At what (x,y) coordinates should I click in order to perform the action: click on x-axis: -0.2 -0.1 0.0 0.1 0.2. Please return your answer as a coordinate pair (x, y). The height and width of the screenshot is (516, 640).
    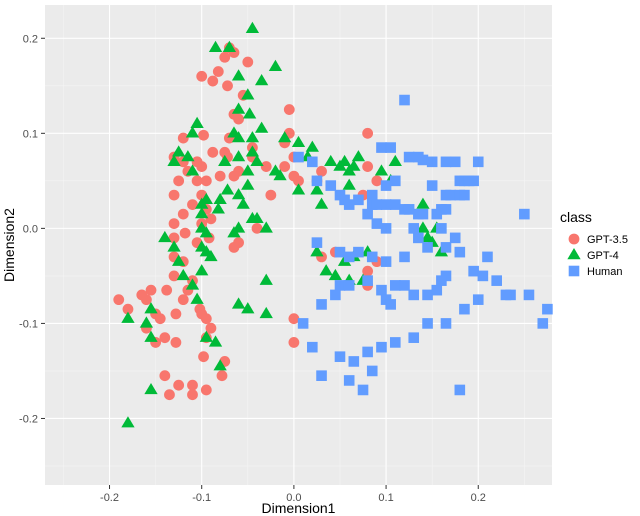
    Looking at the image, I should click on (293, 494).